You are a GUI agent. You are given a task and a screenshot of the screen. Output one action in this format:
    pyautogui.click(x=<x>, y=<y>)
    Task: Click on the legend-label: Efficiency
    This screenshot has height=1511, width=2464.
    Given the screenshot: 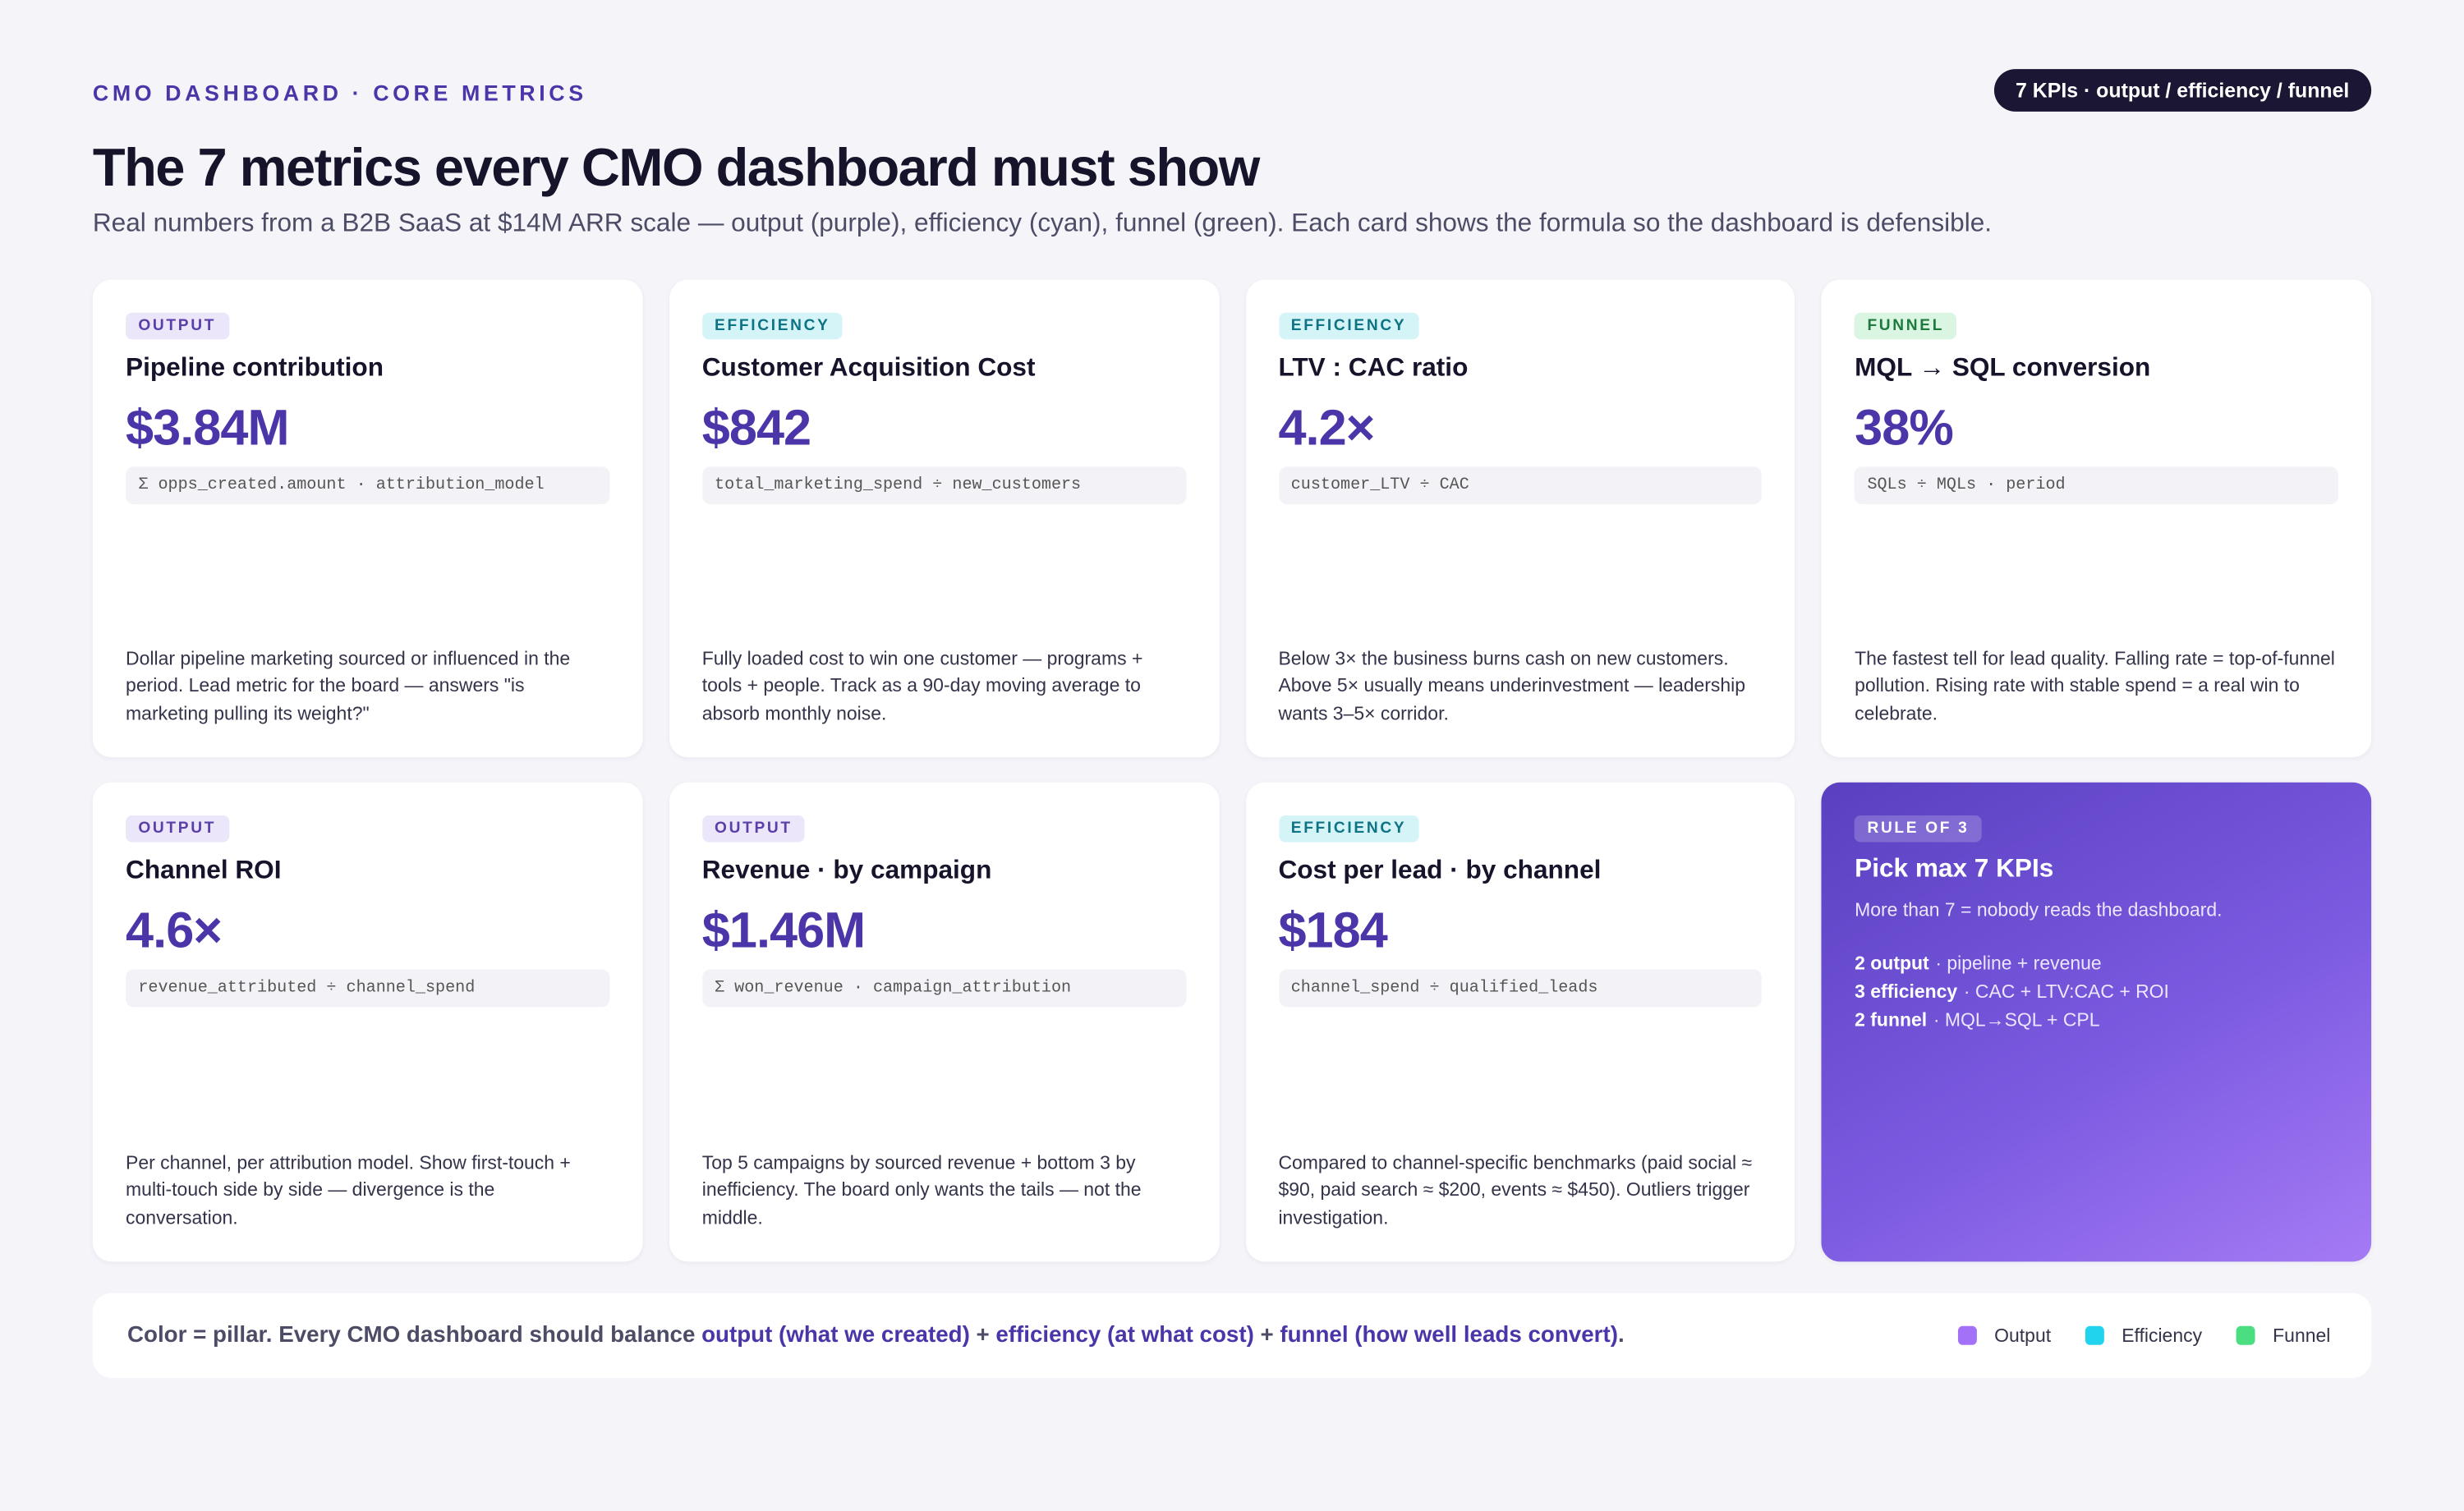 What is the action you would take?
    pyautogui.click(x=2162, y=1335)
    